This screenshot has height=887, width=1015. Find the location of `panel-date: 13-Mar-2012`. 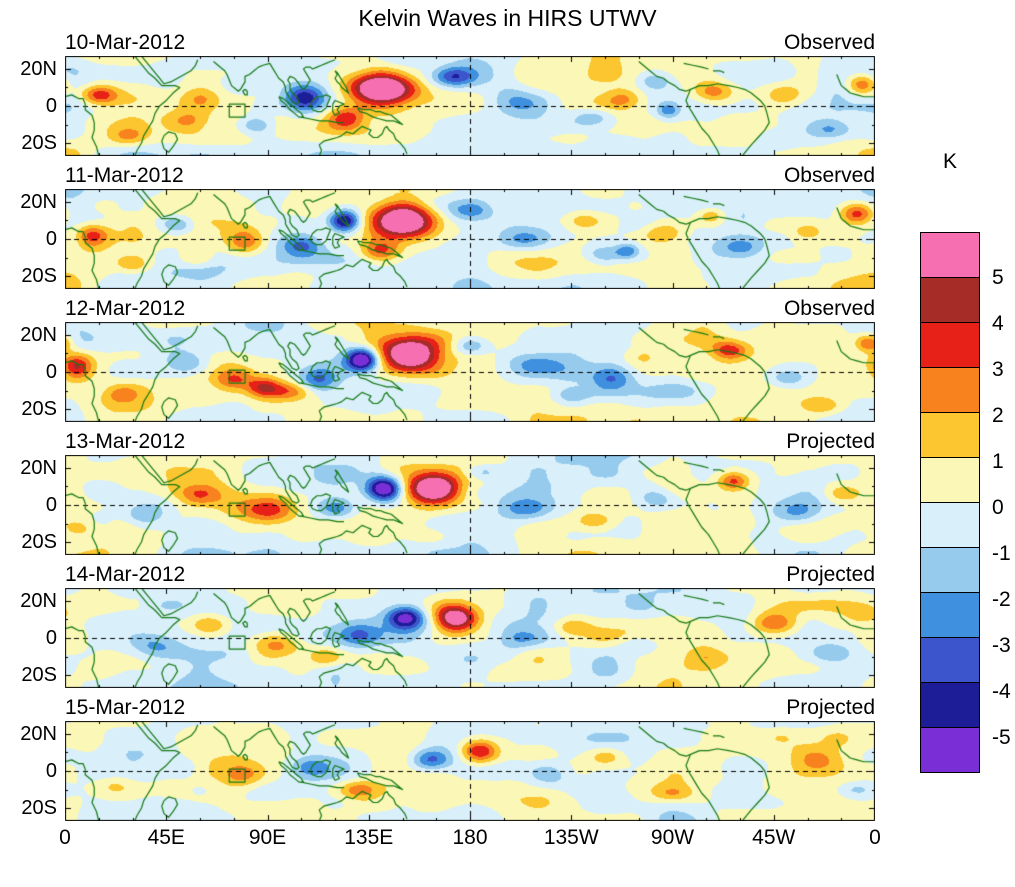

panel-date: 13-Mar-2012 is located at coordinates (125, 441).